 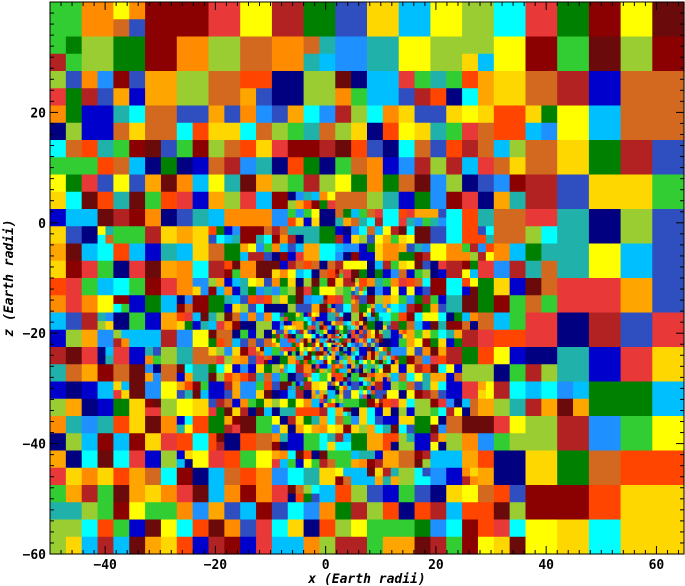 I want to click on x-tick-labels: −40 −20 0 20 40 60, so click(x=378, y=565).